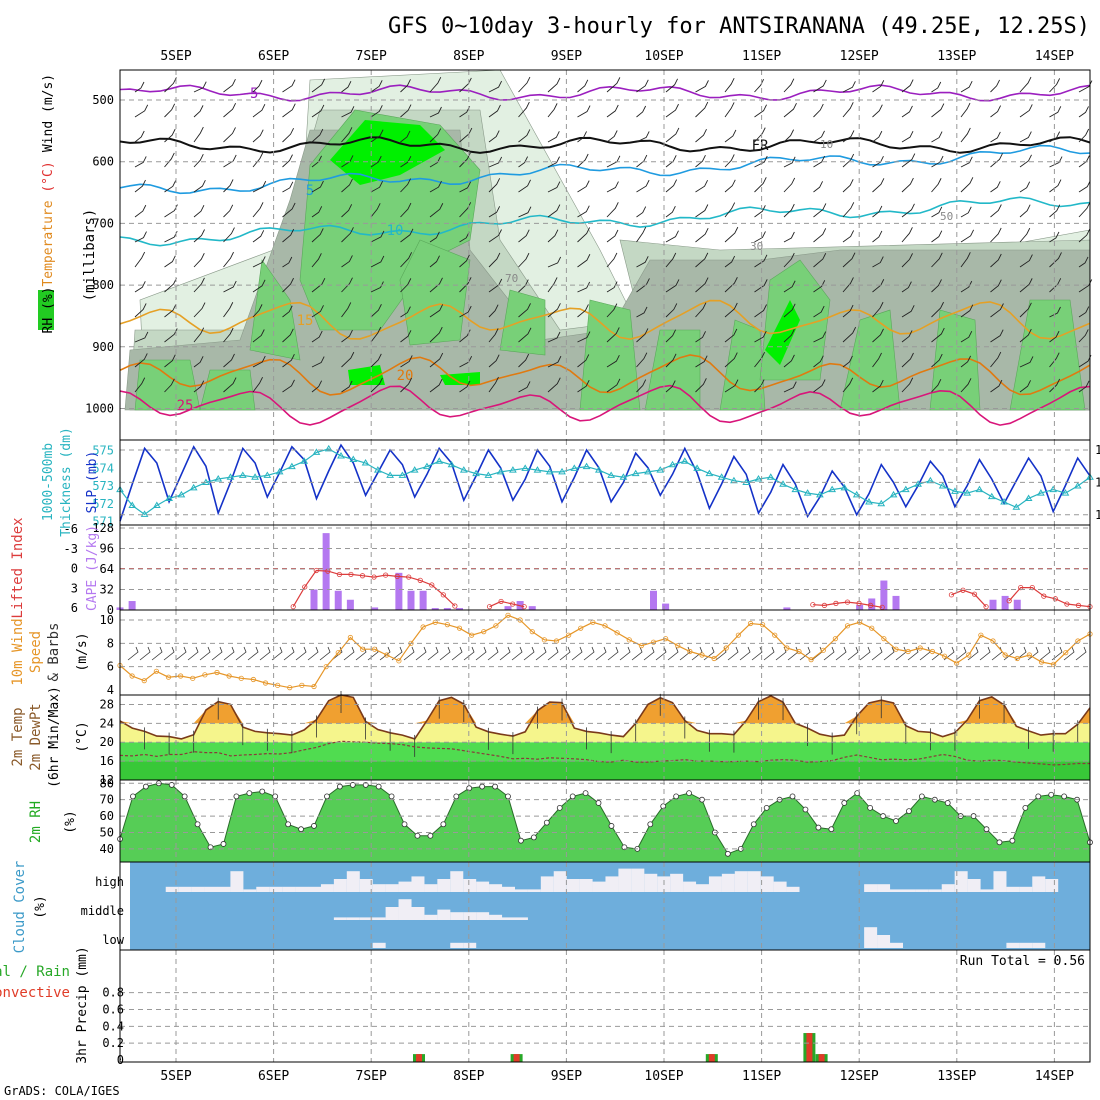 This screenshot has width=1100, height=1100. I want to click on cape-ylabel: CAPE (J/kg), so click(92, 568).